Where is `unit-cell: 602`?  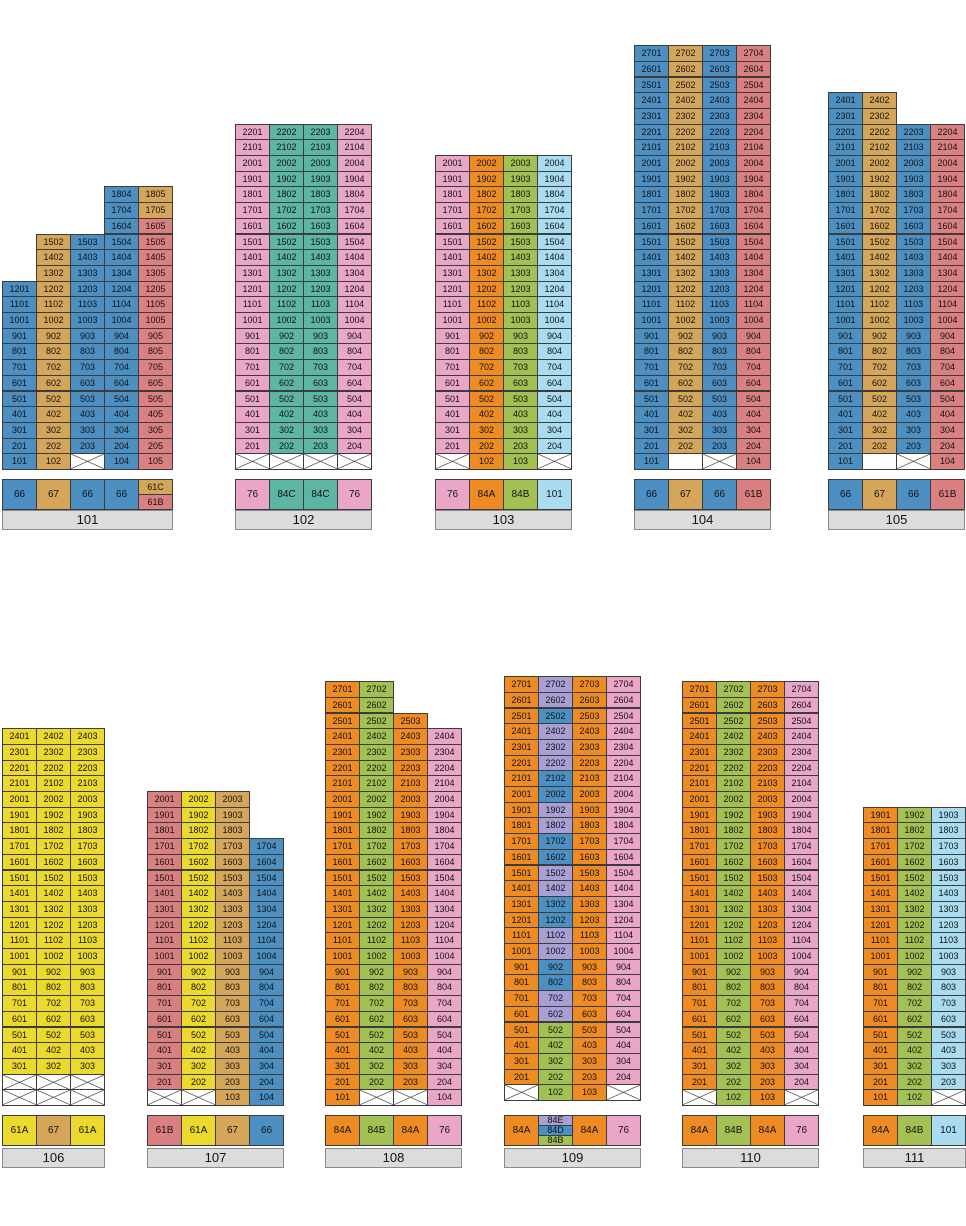 unit-cell: 602 is located at coordinates (376, 1019).